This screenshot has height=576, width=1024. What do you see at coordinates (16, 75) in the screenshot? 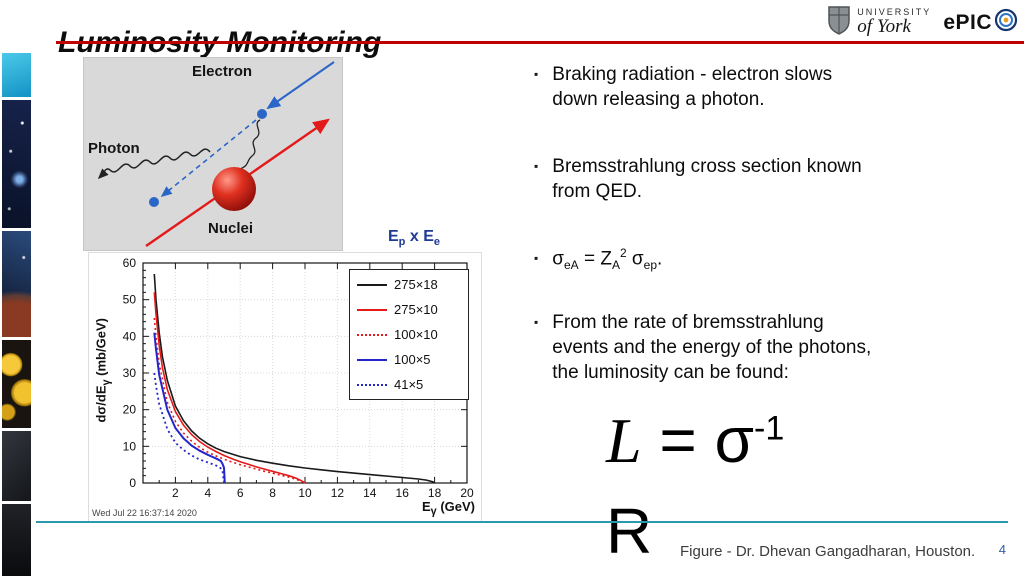
I see `strip-image-cyan` at bounding box center [16, 75].